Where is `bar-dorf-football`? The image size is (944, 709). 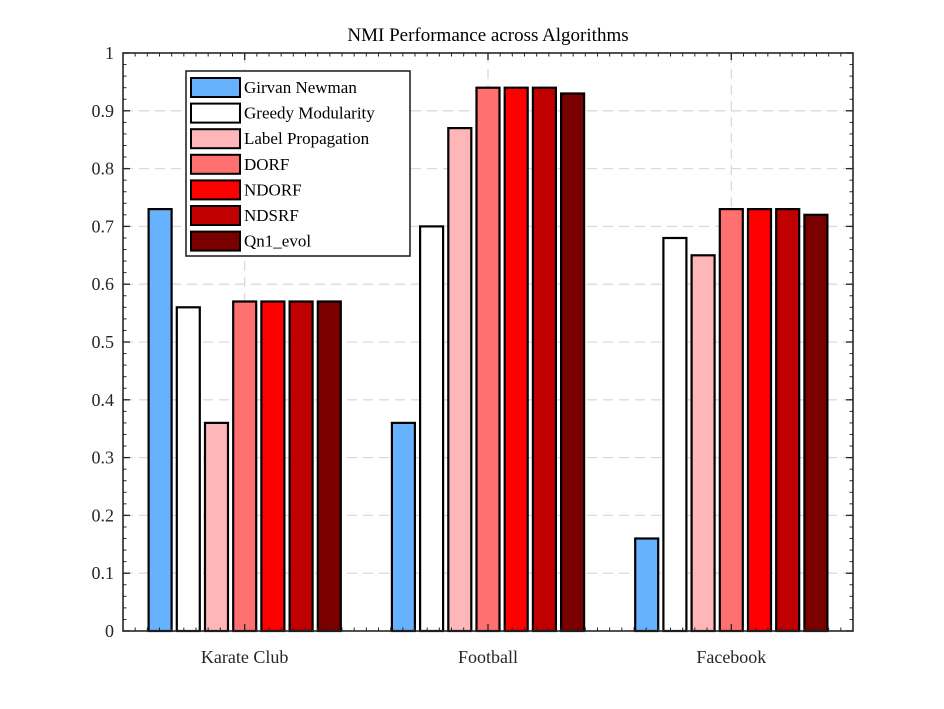 bar-dorf-football is located at coordinates (488, 359).